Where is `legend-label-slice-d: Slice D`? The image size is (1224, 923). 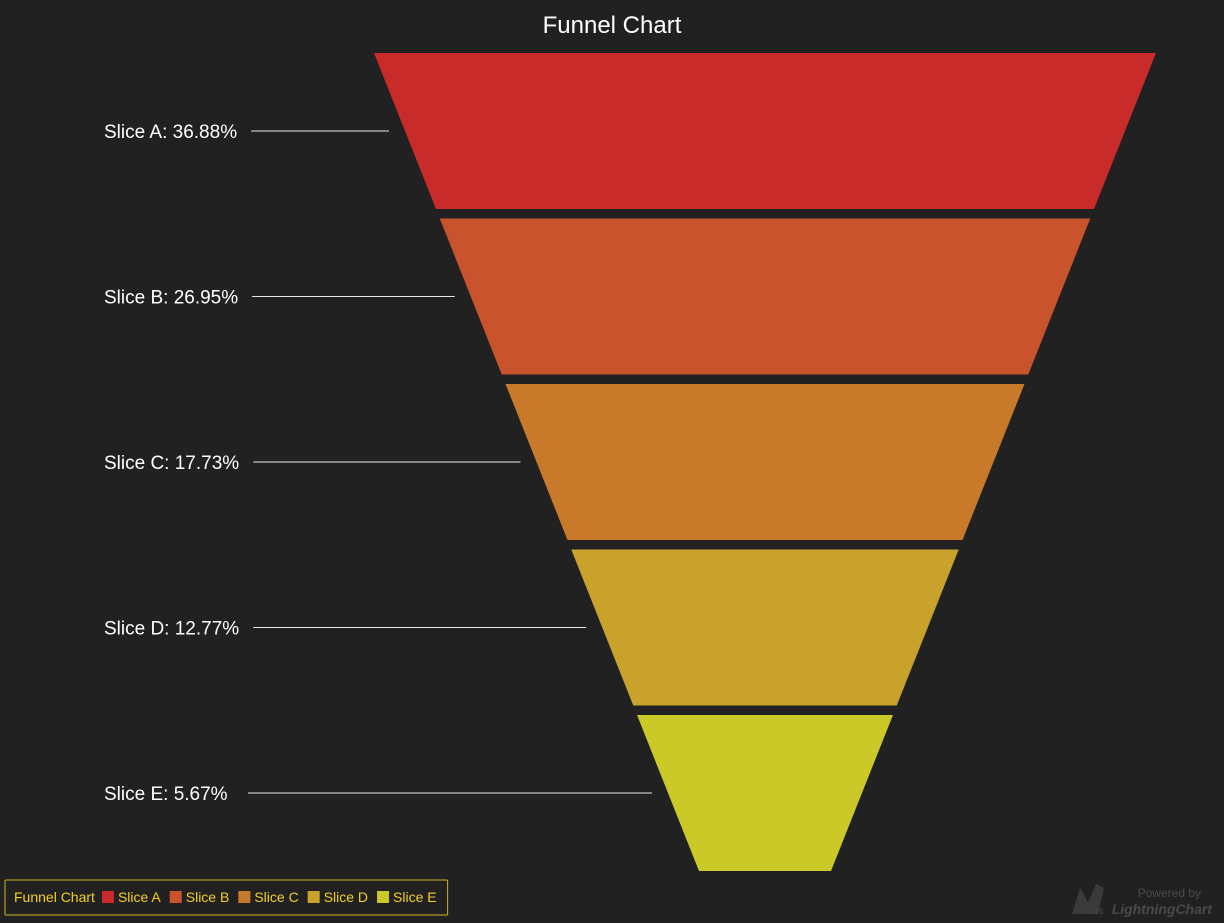 legend-label-slice-d: Slice D is located at coordinates (346, 897).